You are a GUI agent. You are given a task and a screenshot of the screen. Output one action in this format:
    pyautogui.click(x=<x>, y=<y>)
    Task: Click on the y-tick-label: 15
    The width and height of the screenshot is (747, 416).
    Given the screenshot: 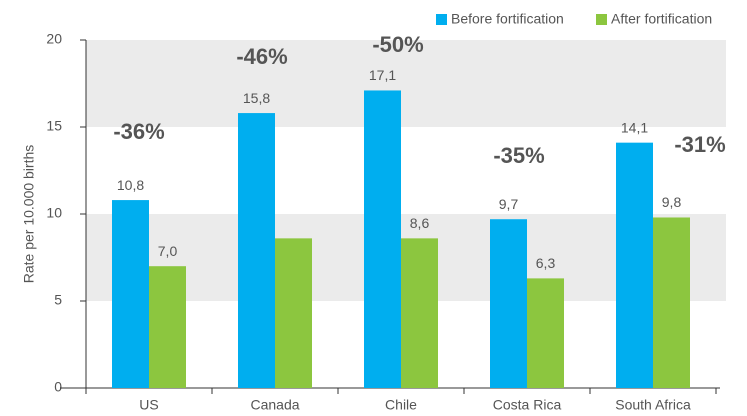 What is the action you would take?
    pyautogui.click(x=54, y=126)
    